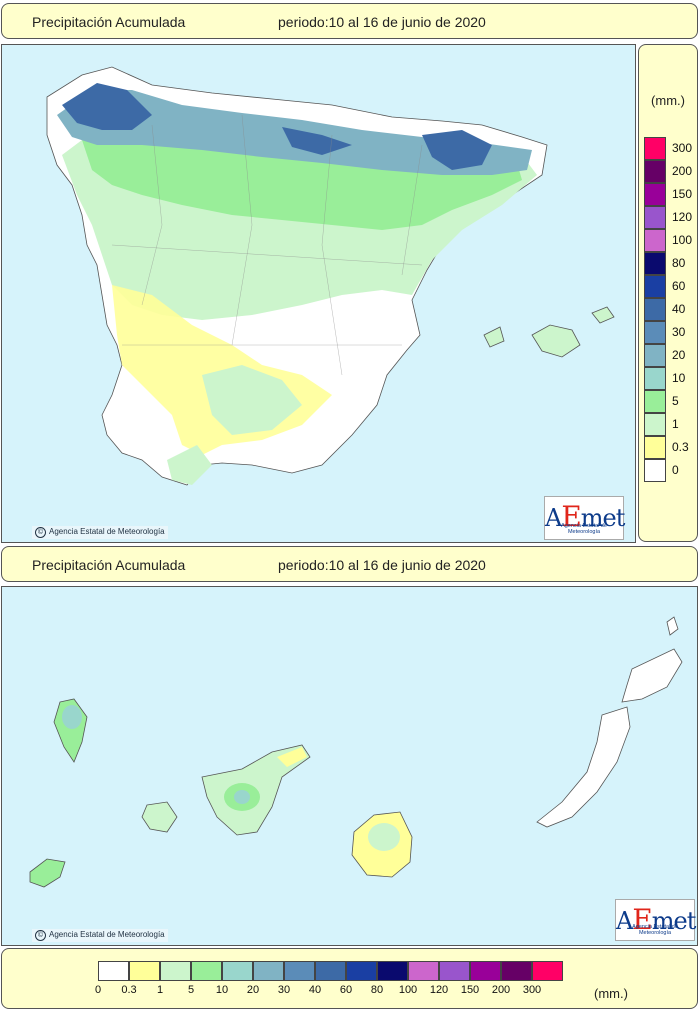  I want to click on legend-label-10: 10, so click(679, 378).